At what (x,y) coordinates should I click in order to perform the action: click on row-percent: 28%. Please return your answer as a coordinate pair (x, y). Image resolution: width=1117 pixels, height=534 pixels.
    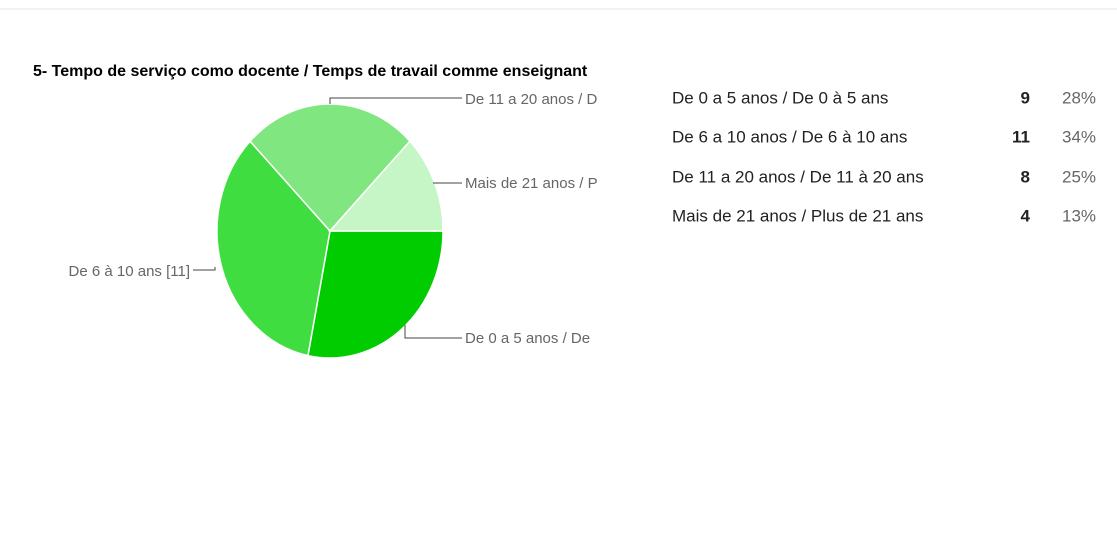
    Looking at the image, I should click on (1079, 97).